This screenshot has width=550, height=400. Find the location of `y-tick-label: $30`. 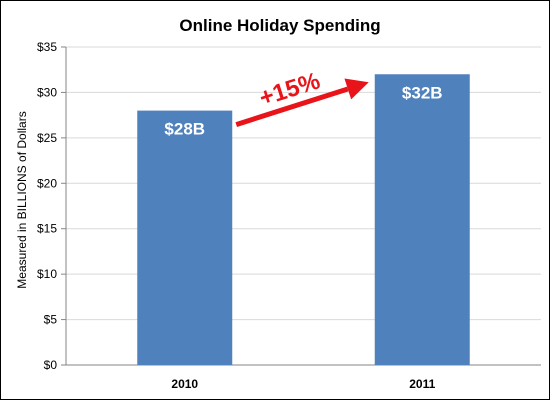

y-tick-label: $30 is located at coordinates (47, 92).